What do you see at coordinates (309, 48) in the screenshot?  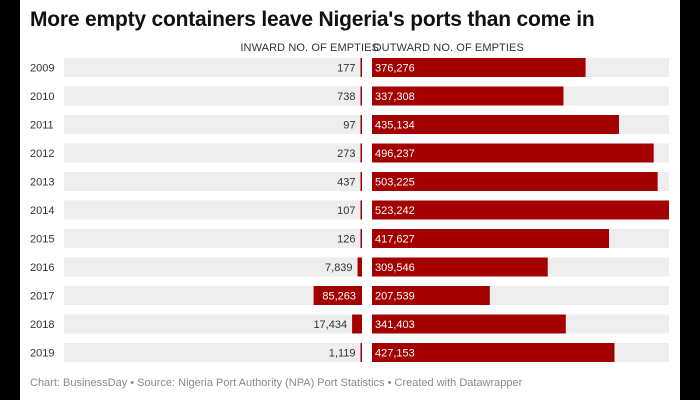 I see `inward-column-header: INWARD NO. OF EMPTIES` at bounding box center [309, 48].